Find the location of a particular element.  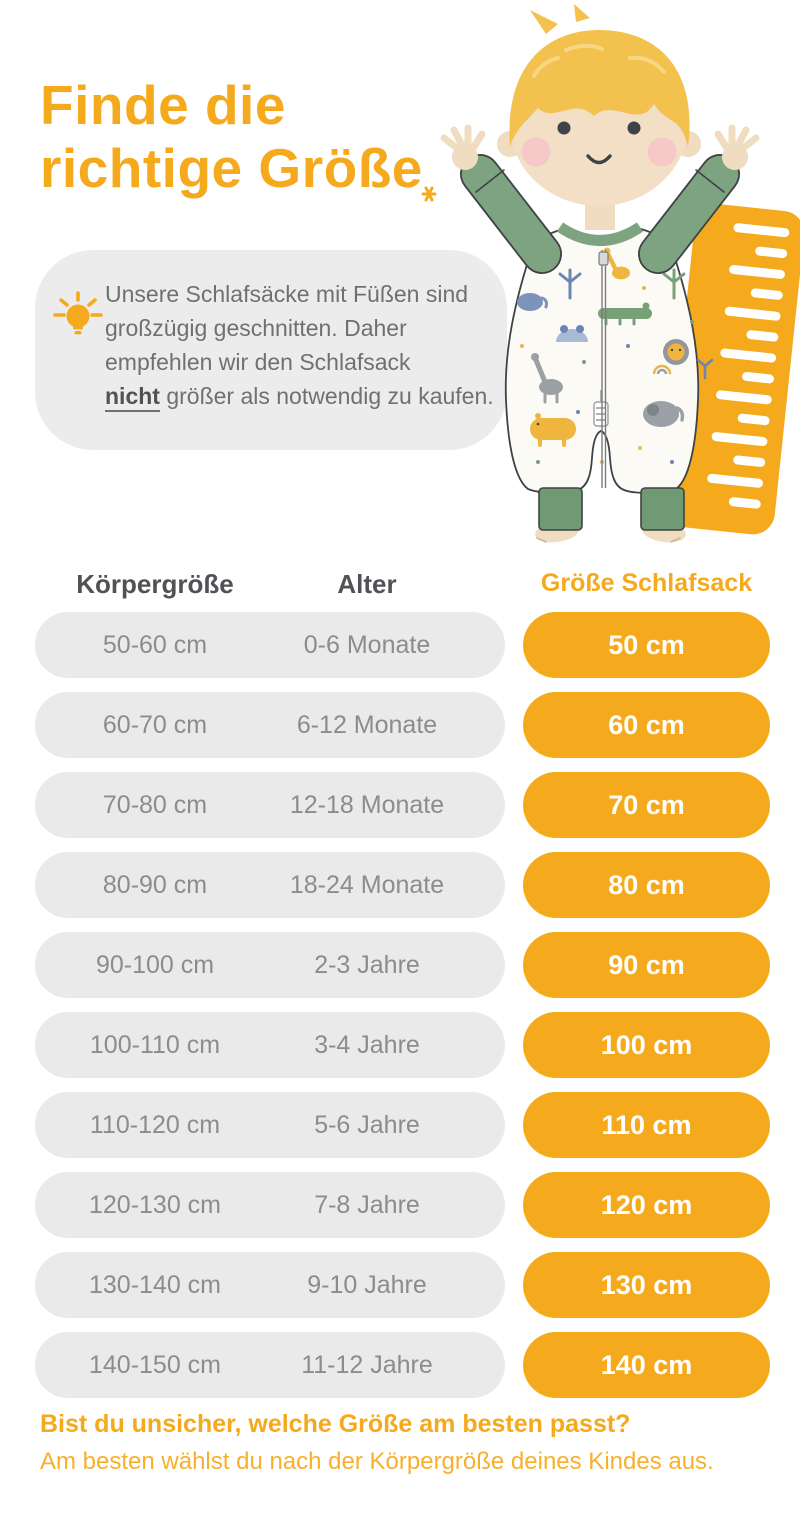

row-bag-size: 110 cm is located at coordinates (646, 1125).